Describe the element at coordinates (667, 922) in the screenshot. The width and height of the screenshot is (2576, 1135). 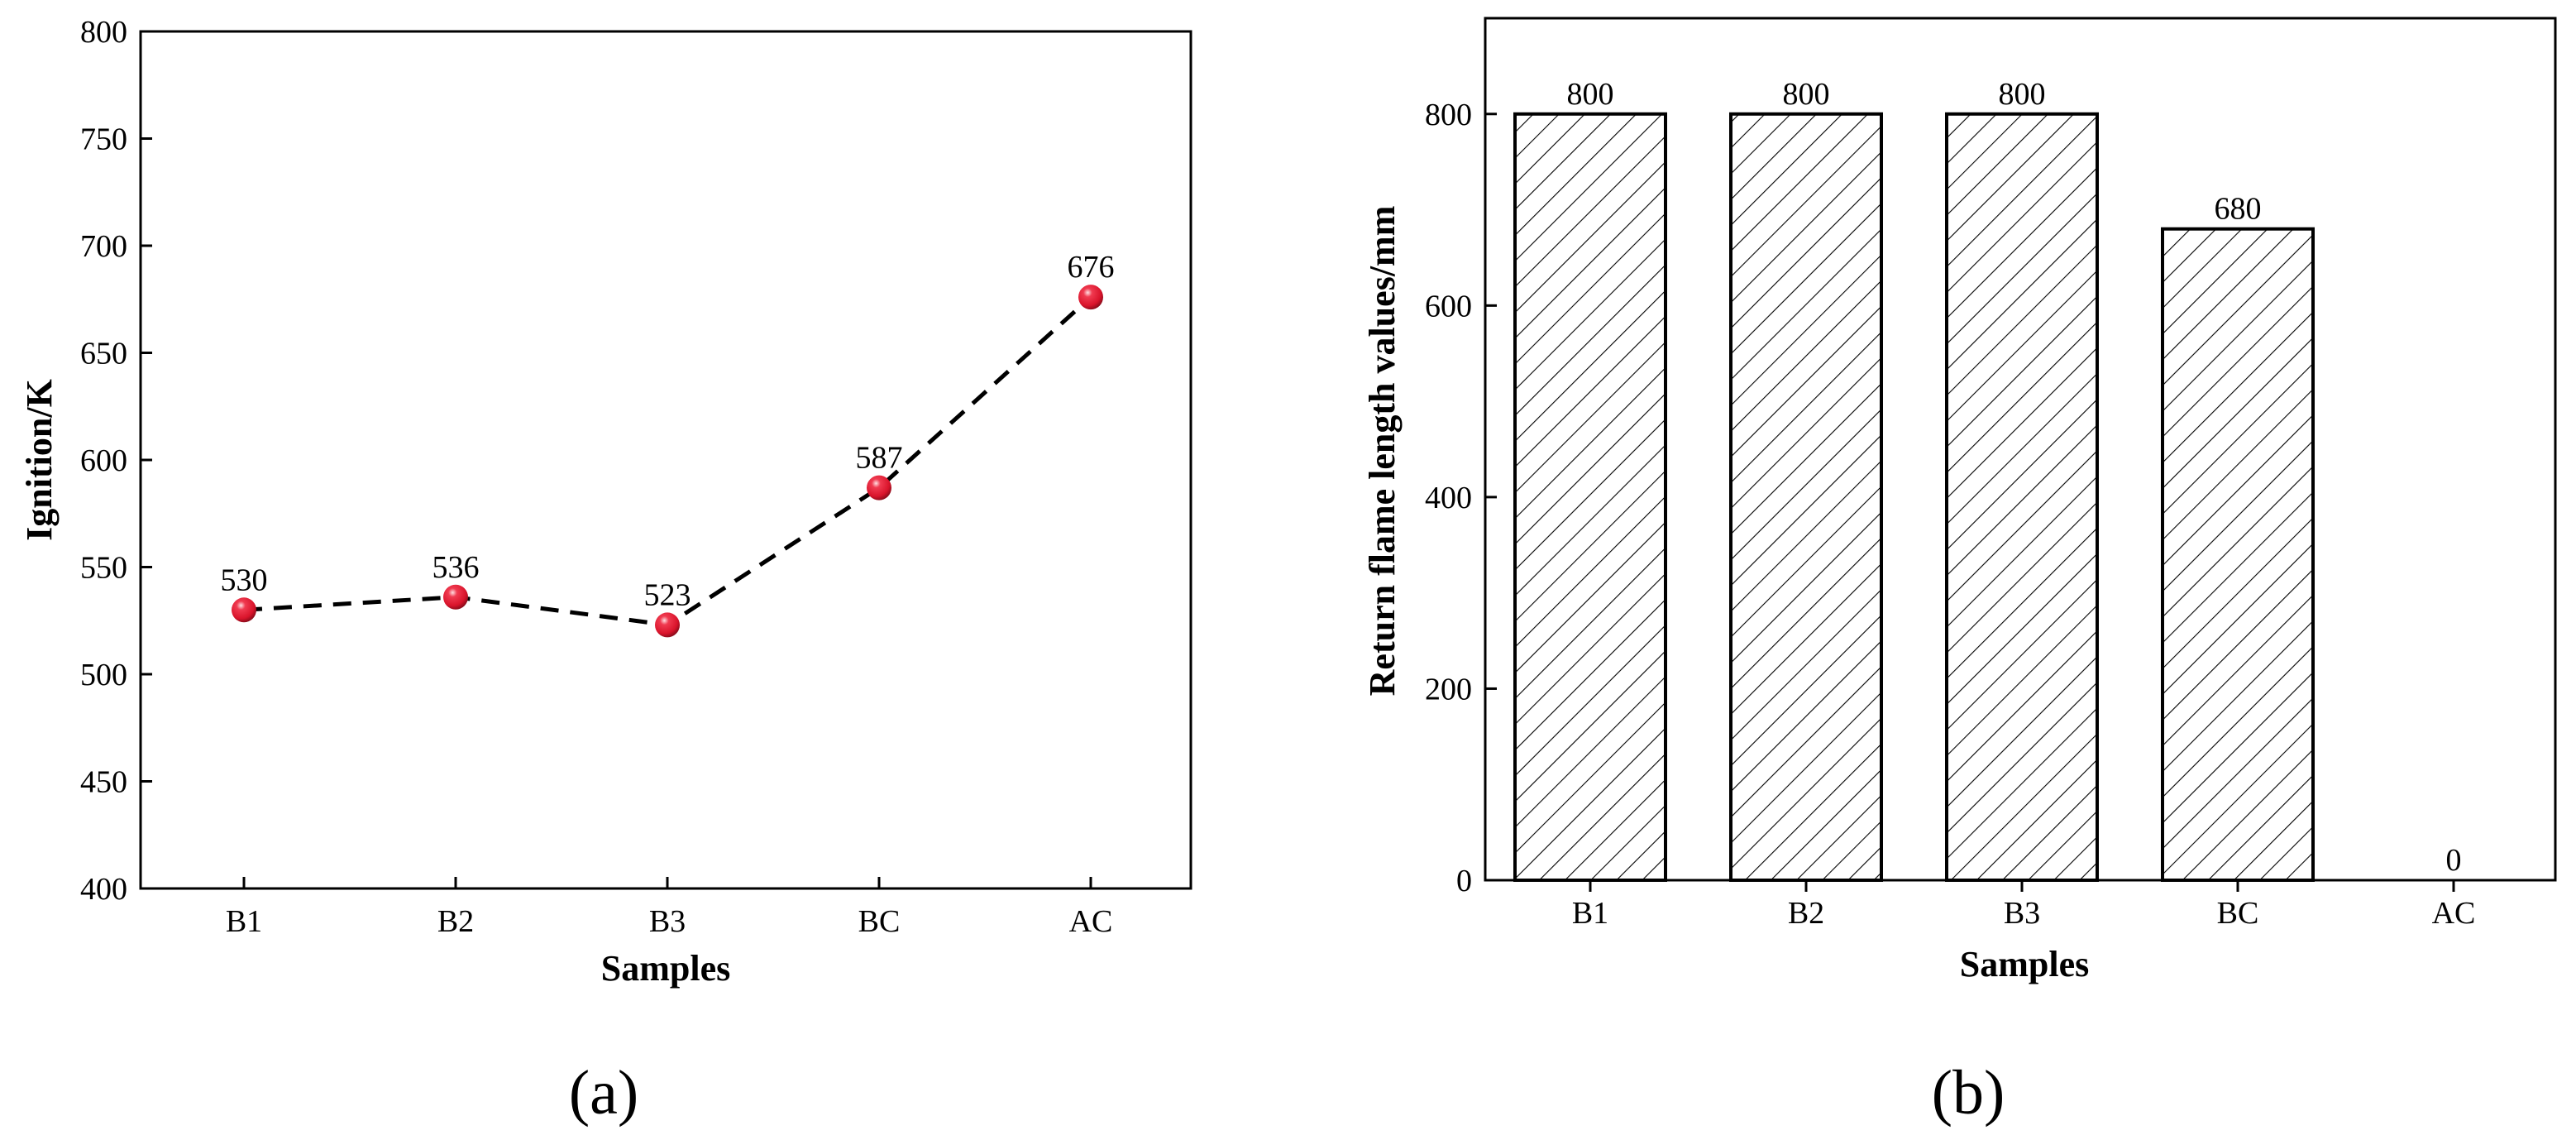
I see `panel-a-x-tick-label: B3` at that location.